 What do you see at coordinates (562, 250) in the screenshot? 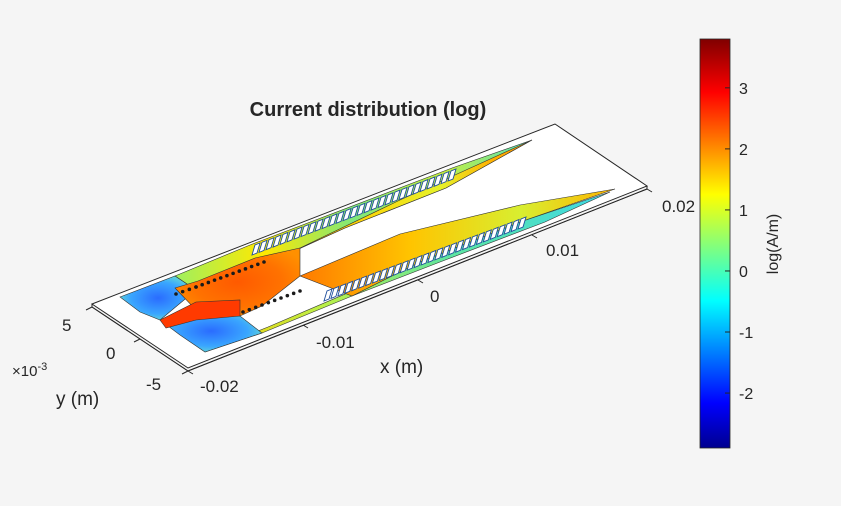
I see `x-tick-label: 0.01` at bounding box center [562, 250].